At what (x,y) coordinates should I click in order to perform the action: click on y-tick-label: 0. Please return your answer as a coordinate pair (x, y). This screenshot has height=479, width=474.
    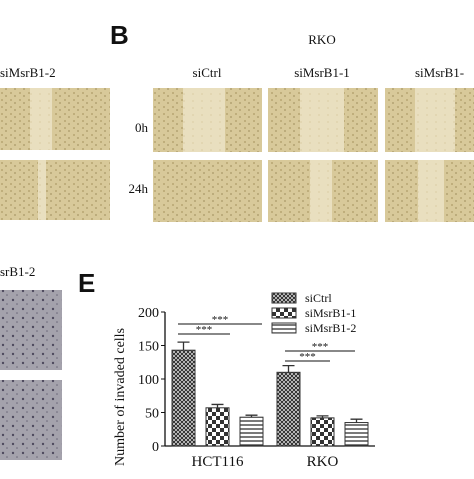
    Looking at the image, I should click on (155, 447).